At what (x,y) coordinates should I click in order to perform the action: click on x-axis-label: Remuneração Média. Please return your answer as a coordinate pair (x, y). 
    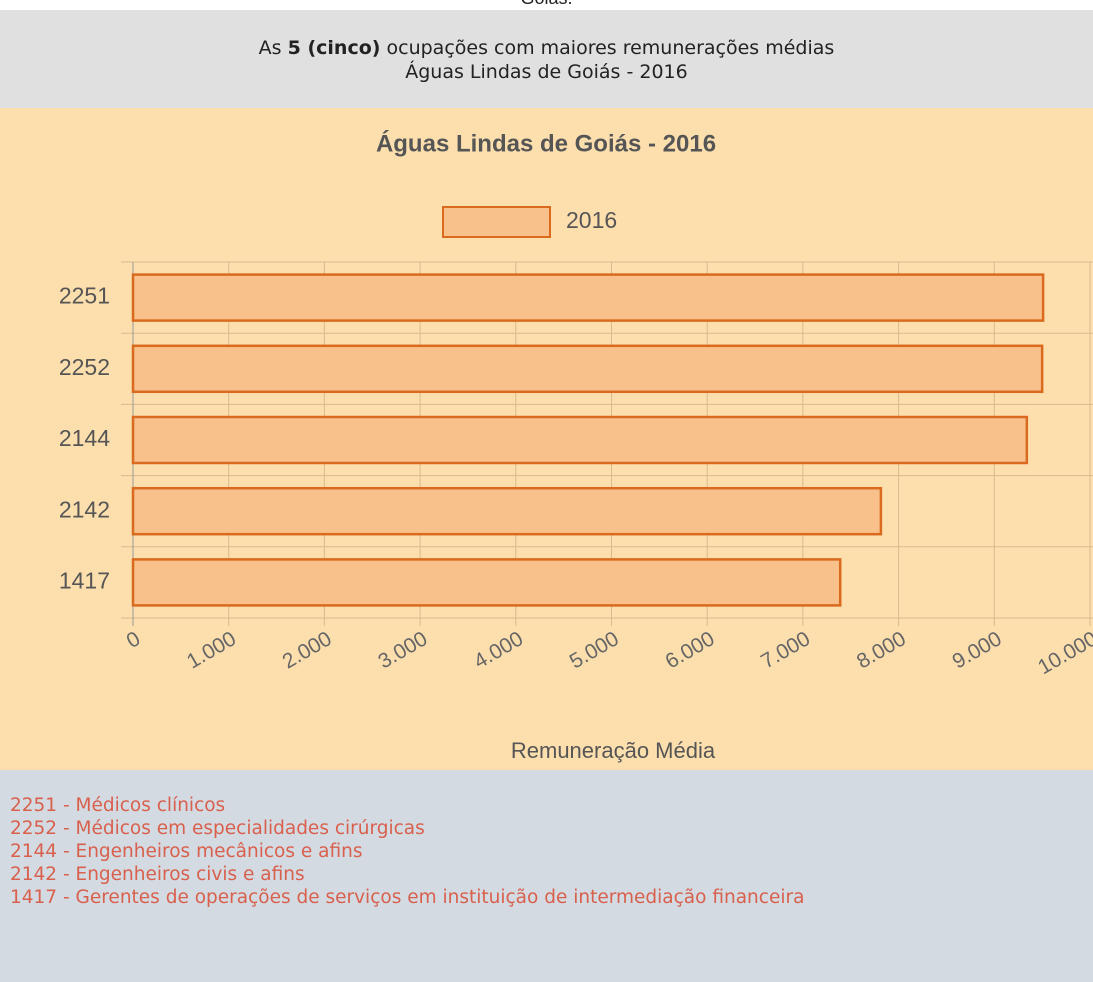
    Looking at the image, I should click on (613, 750).